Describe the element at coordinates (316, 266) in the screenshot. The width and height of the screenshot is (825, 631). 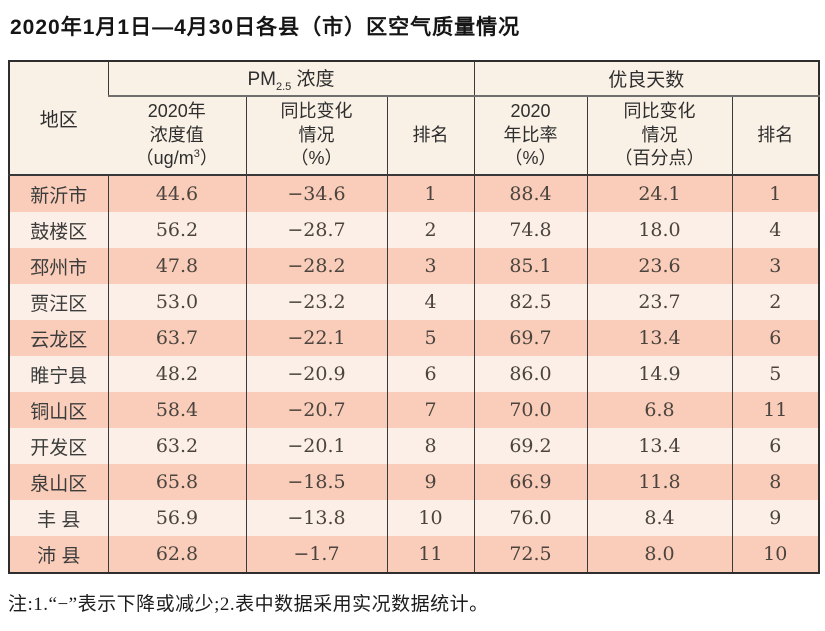
I see `pm-change-cell: −28.2` at that location.